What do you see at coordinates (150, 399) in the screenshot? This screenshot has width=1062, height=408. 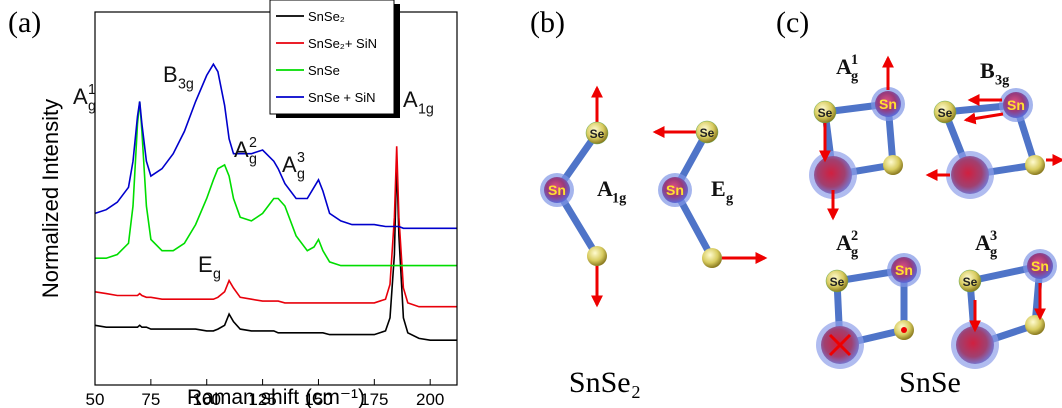 I see `x-tick-label: 75` at bounding box center [150, 399].